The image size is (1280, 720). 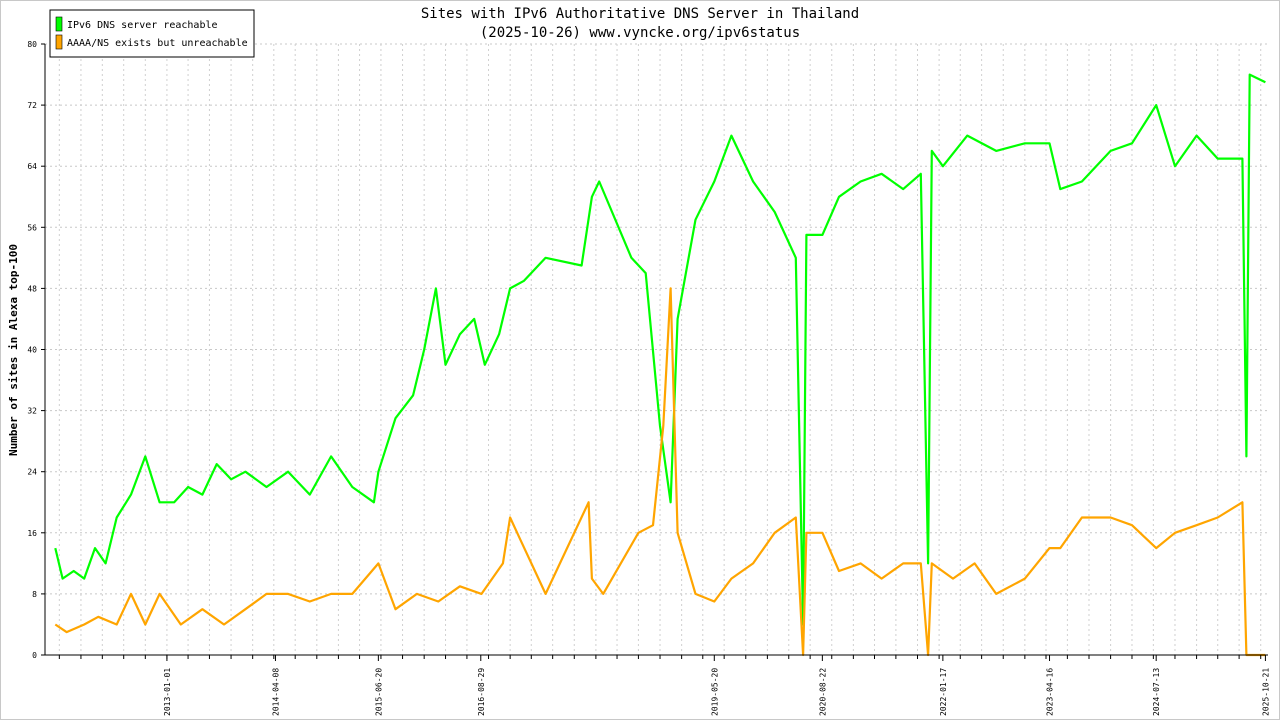 What do you see at coordinates (34, 655) in the screenshot?
I see `y-tick-label: 0` at bounding box center [34, 655].